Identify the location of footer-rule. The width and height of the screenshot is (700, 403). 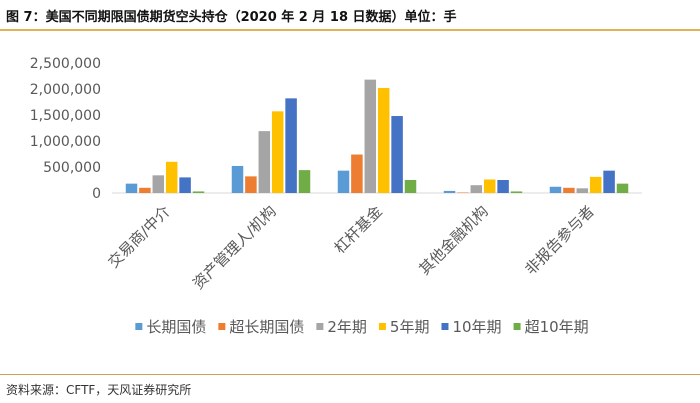
(350, 374).